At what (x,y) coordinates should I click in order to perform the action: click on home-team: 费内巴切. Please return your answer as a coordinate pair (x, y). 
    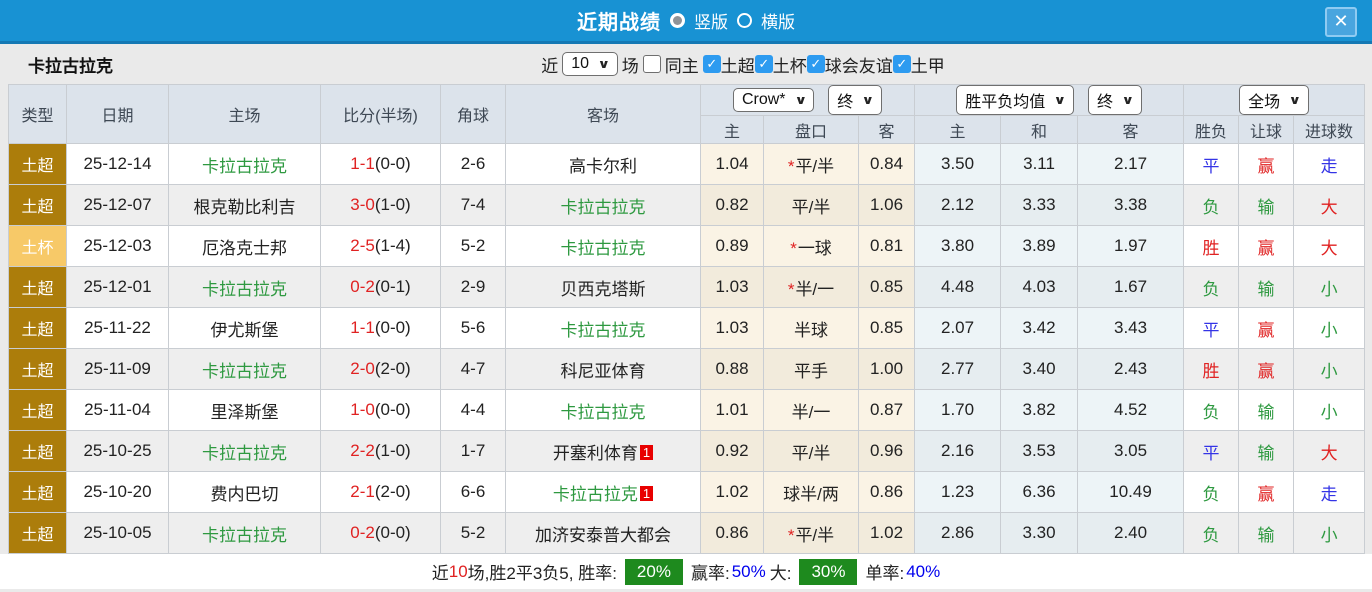
    Looking at the image, I should click on (244, 492).